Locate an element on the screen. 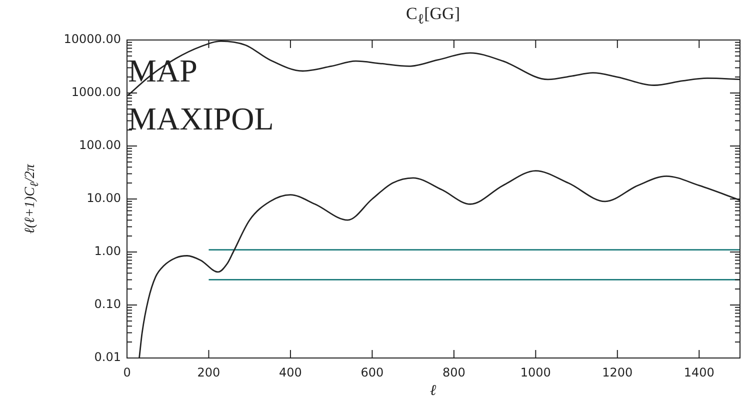 Image resolution: width=746 pixels, height=403 pixels. annotation: MAXIPOL is located at coordinates (201, 118).